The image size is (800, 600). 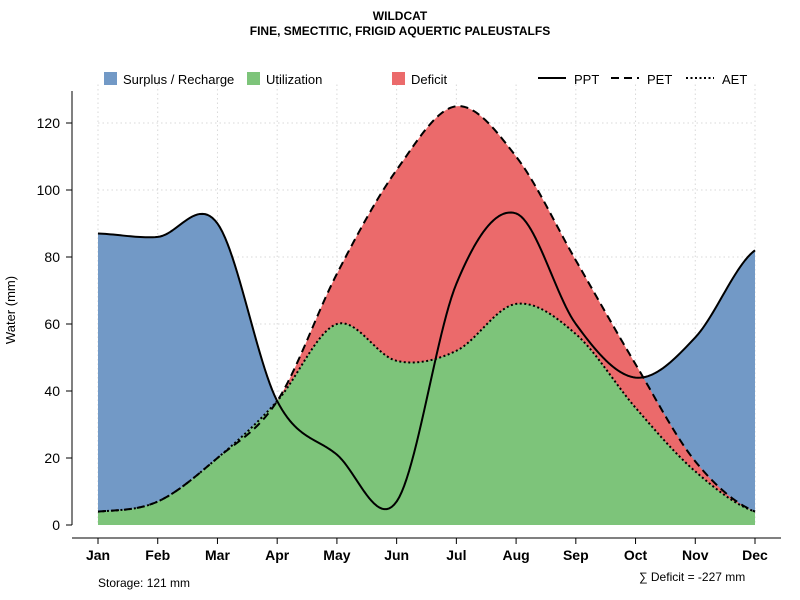 What do you see at coordinates (98, 555) in the screenshot?
I see `x-tick-label: Jan` at bounding box center [98, 555].